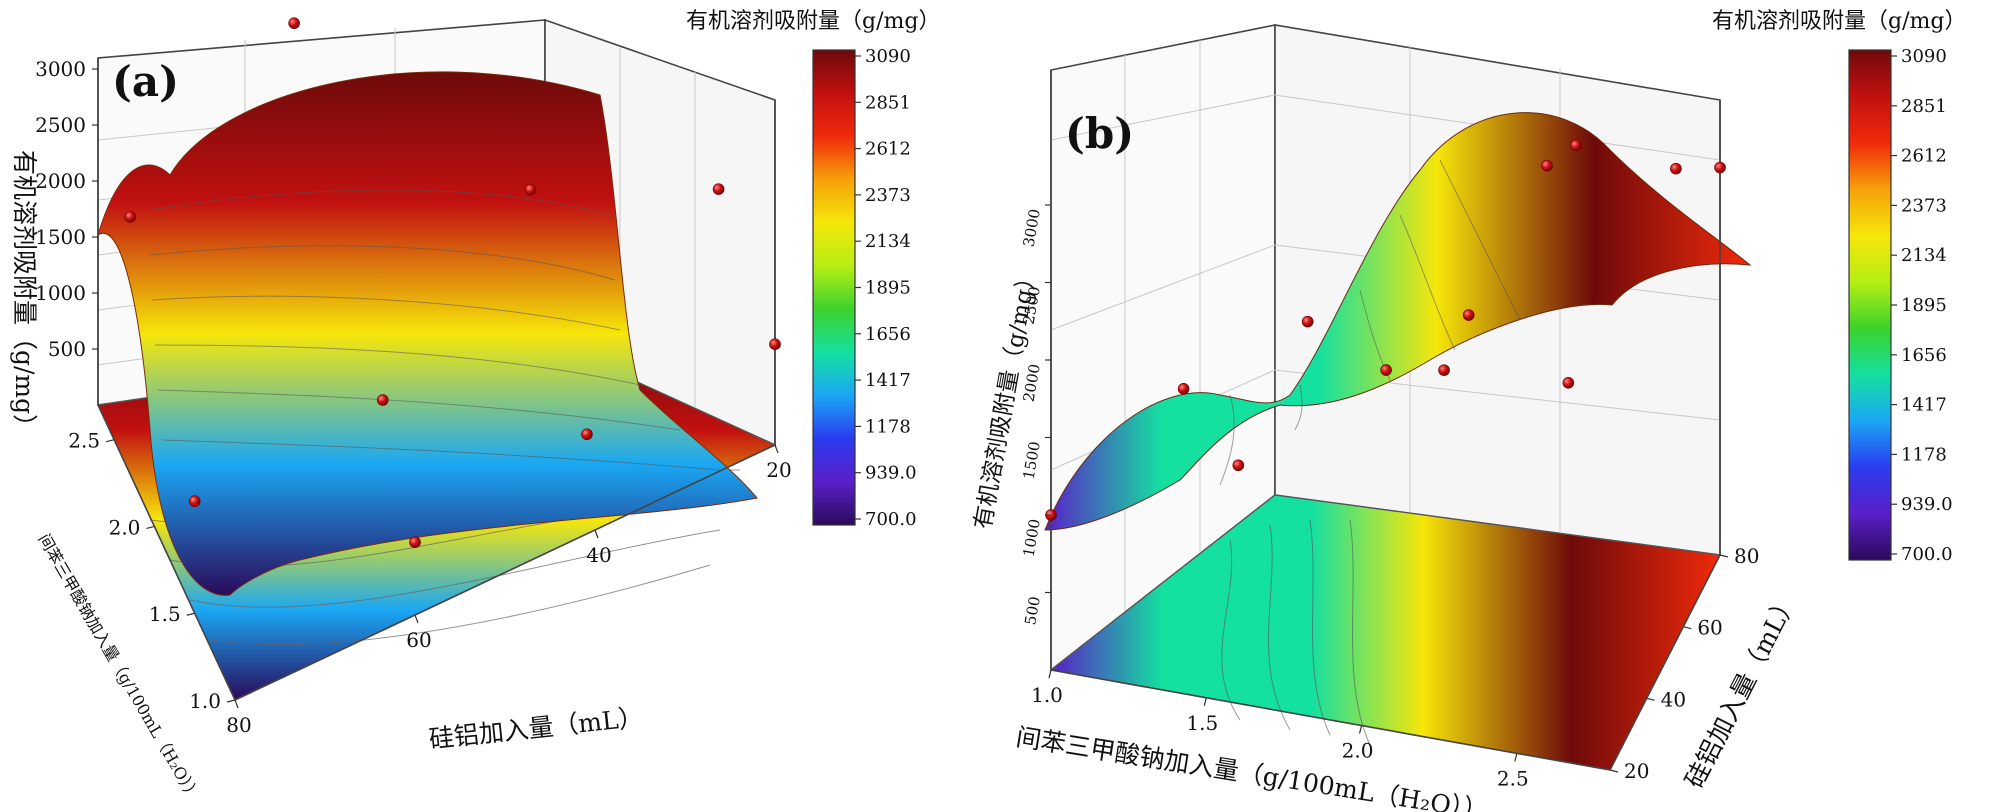  What do you see at coordinates (1296, 632) in the screenshot?
I see `panel-b-floor-contours` at bounding box center [1296, 632].